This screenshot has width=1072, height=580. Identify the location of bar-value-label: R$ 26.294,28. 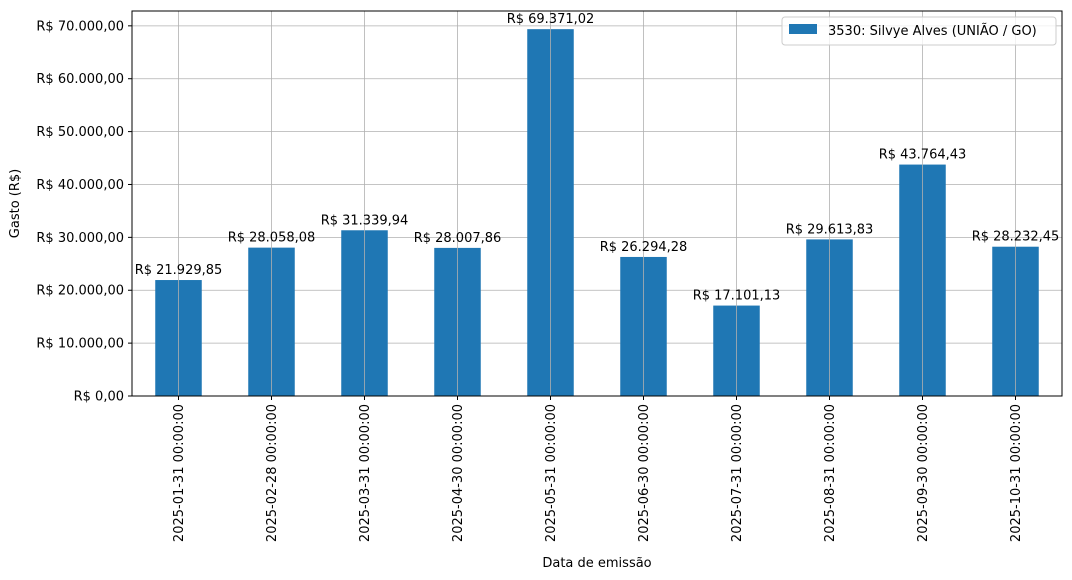
(644, 247).